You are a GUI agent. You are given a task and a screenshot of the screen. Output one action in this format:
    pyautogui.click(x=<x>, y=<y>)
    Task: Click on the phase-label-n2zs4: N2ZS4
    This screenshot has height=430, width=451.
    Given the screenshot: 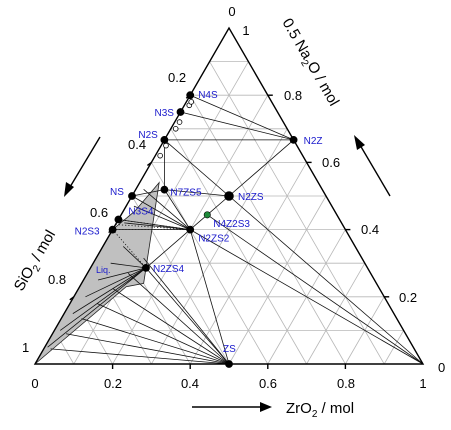 What is the action you would take?
    pyautogui.click(x=169, y=269)
    